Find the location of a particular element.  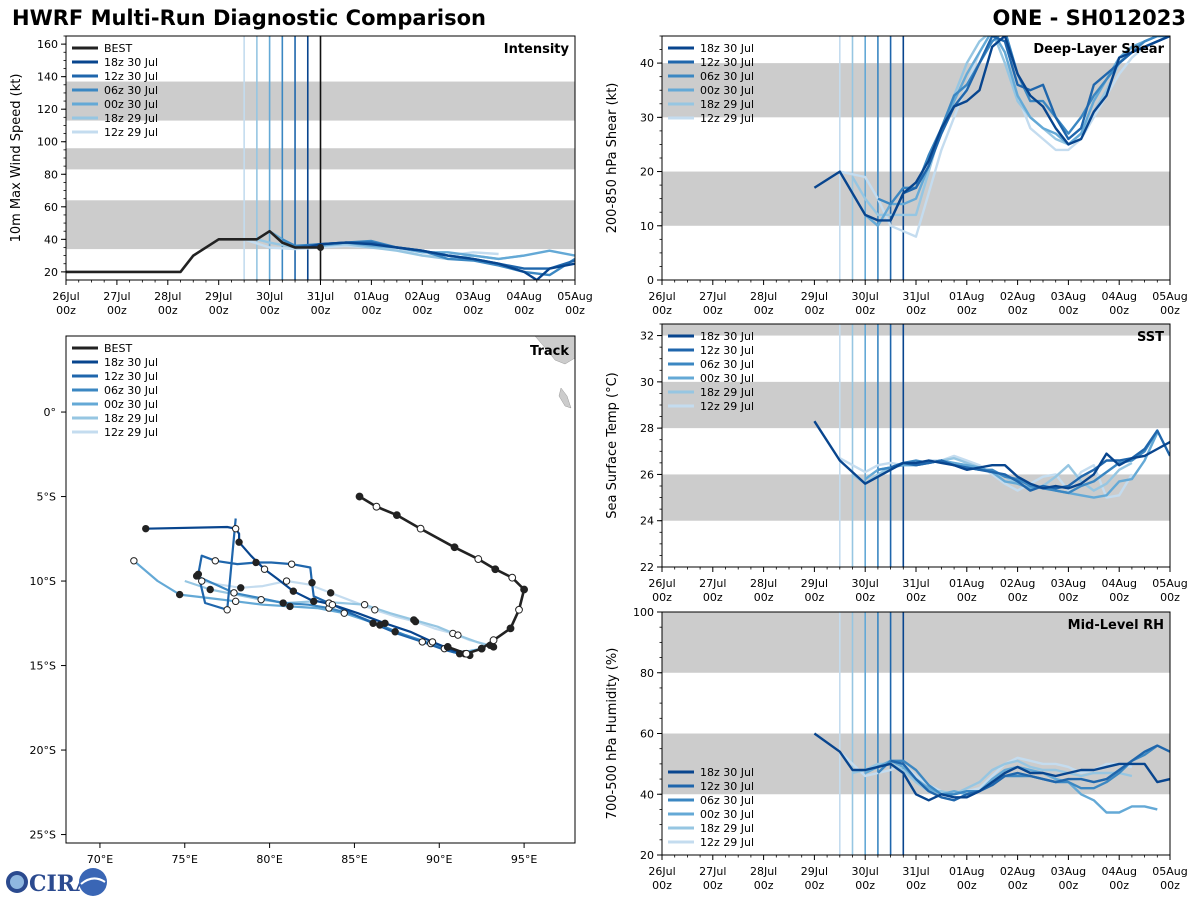

intensity-xtick-label: 26Jul 00z is located at coordinates (65, 303).